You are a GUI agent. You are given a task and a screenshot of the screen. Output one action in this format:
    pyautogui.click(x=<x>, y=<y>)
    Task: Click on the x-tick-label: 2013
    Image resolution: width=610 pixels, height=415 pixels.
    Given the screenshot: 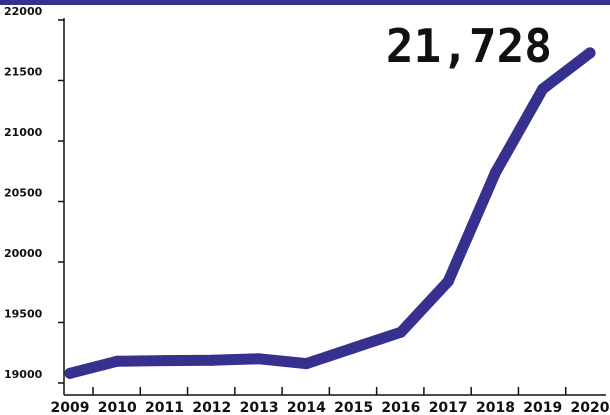 What is the action you would take?
    pyautogui.click(x=259, y=407)
    